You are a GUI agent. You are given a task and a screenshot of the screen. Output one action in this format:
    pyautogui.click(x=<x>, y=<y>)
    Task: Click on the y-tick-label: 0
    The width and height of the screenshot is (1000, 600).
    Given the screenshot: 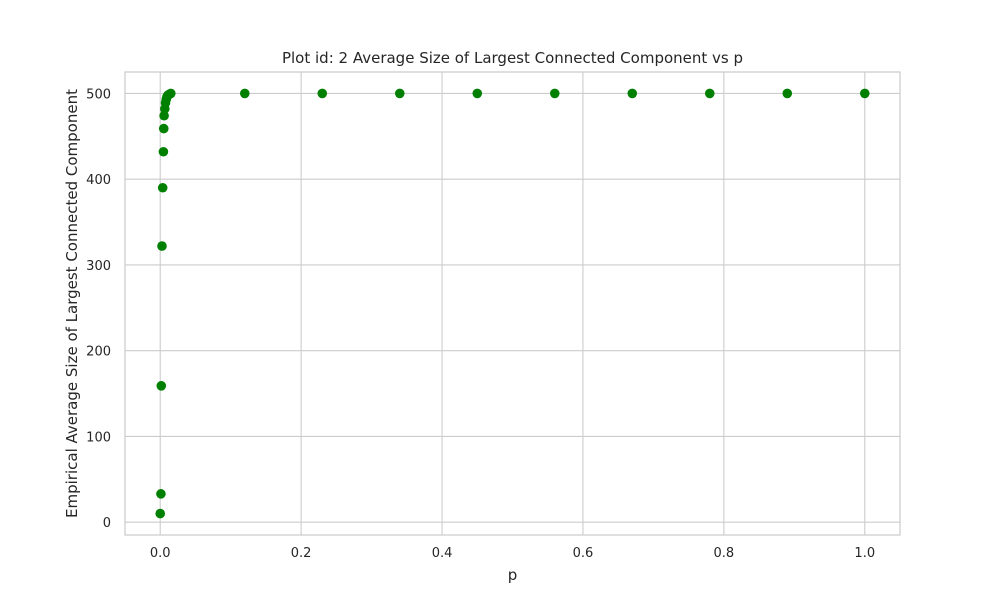 What is the action you would take?
    pyautogui.click(x=107, y=523)
    